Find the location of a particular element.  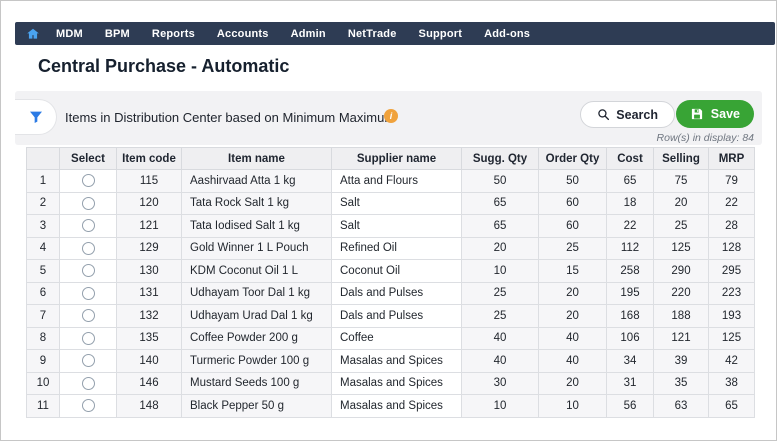

filter-button is located at coordinates (36, 117).